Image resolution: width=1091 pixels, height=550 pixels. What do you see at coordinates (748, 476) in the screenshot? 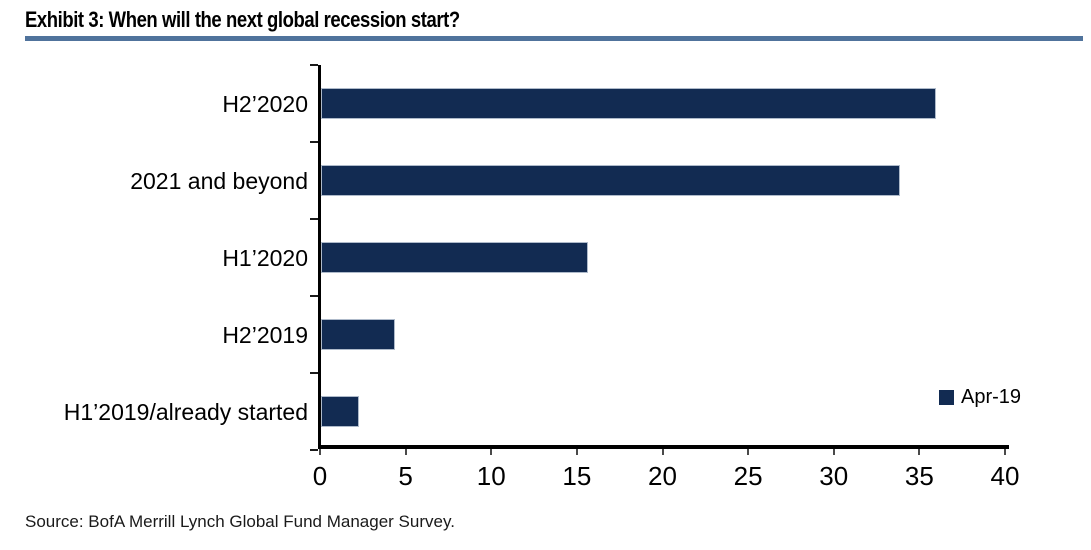
I see `x-axis-tick-label: 25` at bounding box center [748, 476].